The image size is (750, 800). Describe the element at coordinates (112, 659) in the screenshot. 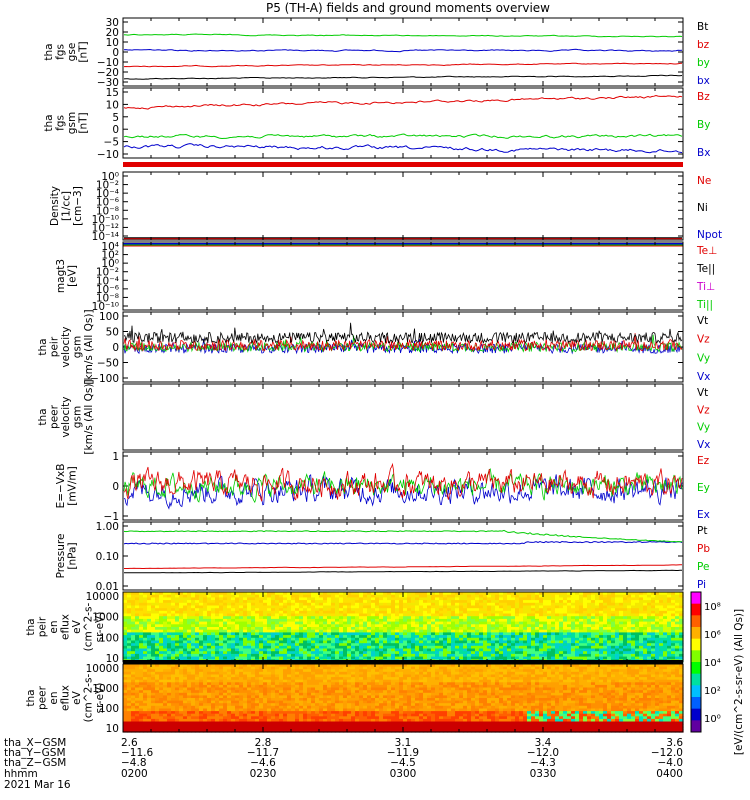

I see `y-tick-label: 10` at that location.